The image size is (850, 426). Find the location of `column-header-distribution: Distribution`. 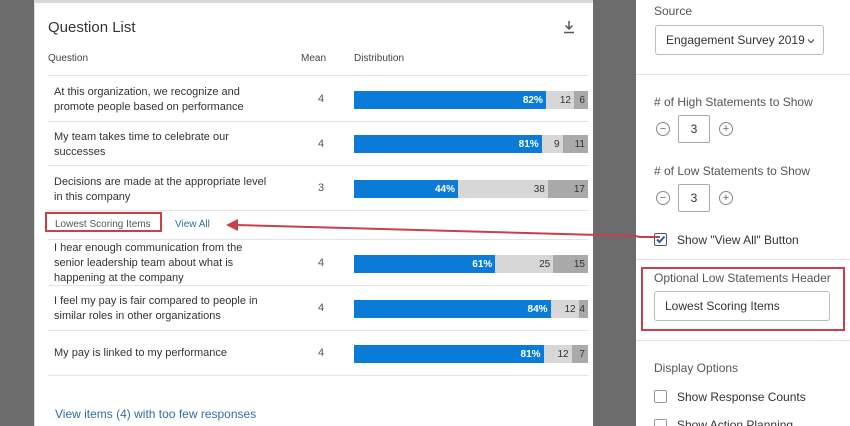

column-header-distribution: Distribution is located at coordinates (379, 58).